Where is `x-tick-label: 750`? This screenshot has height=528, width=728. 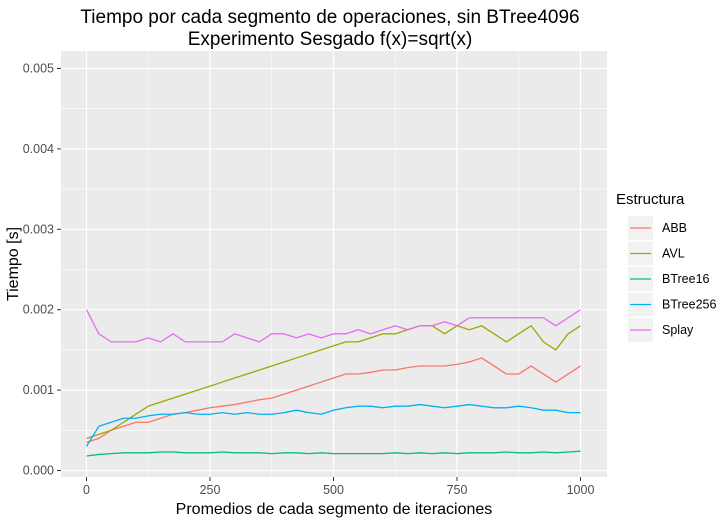
x-tick-label: 750 is located at coordinates (457, 490).